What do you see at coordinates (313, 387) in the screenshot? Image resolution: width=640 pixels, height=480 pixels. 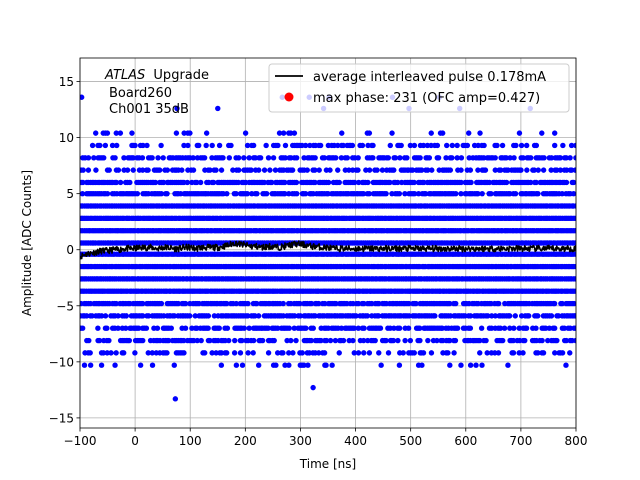 I see `sample-point-outlier` at bounding box center [313, 387].